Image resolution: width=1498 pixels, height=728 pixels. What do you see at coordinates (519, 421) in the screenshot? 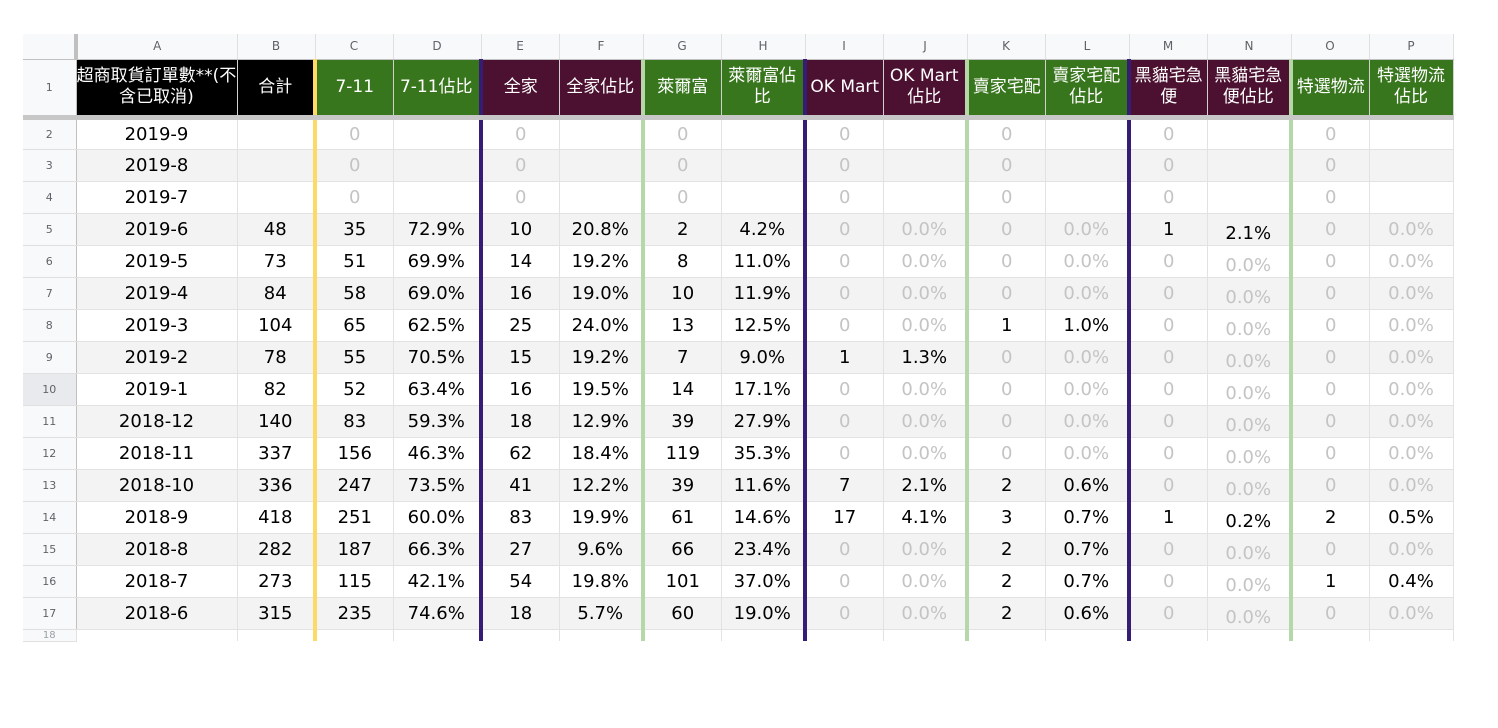
I see `cell-family-mart: 18` at bounding box center [519, 421].